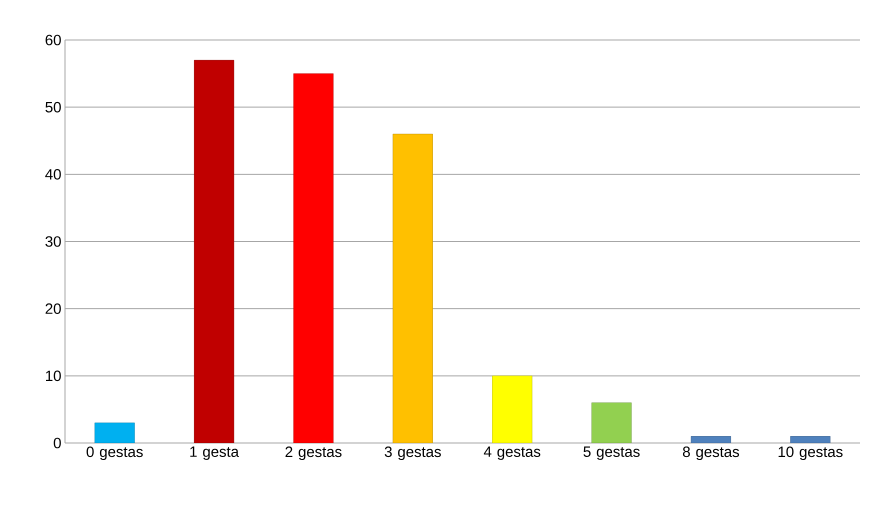 This screenshot has width=878, height=529. What do you see at coordinates (53, 241) in the screenshot?
I see `y-tick-label: 30` at bounding box center [53, 241].